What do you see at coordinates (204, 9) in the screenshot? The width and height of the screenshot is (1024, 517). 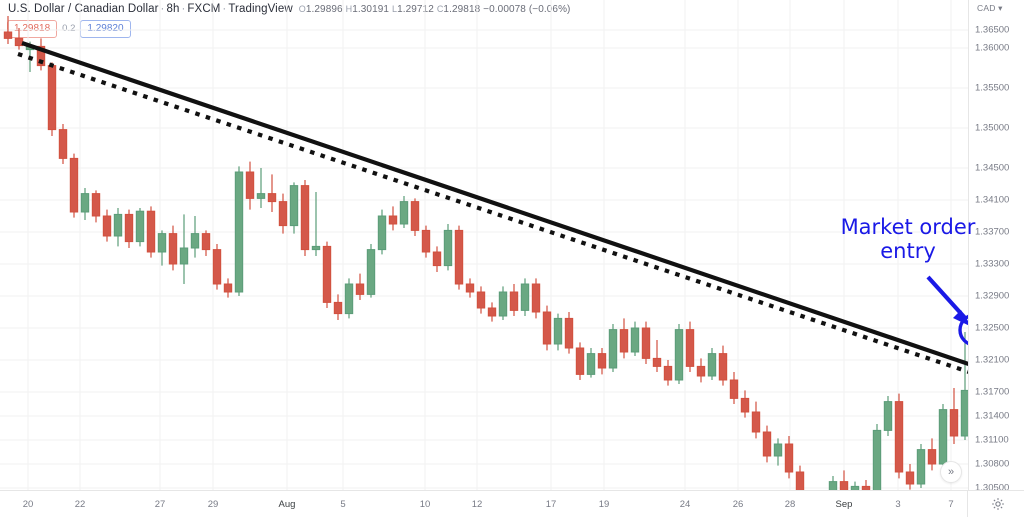 I see `exchange-label: FXCM` at bounding box center [204, 9].